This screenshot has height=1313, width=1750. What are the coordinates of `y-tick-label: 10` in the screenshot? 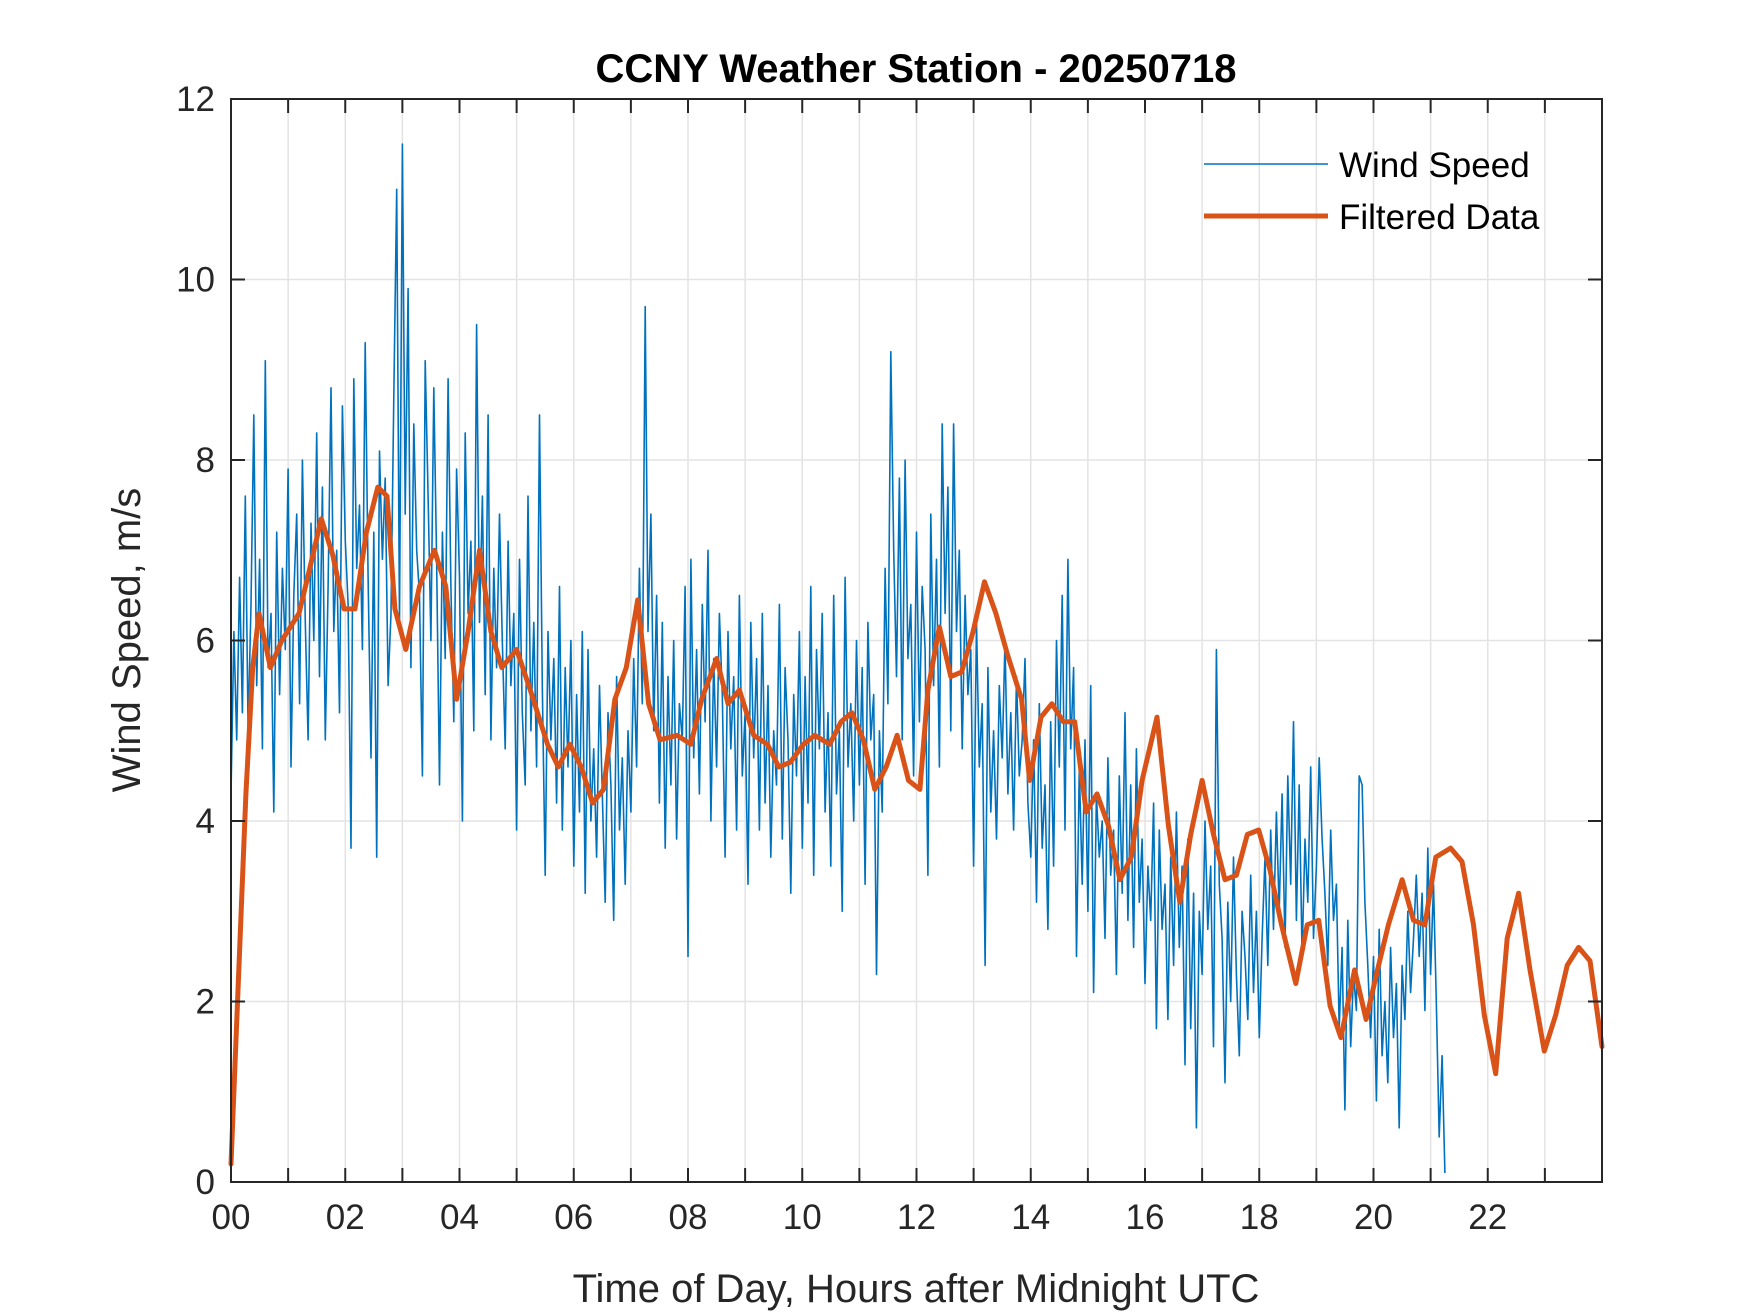 It's located at (195, 280).